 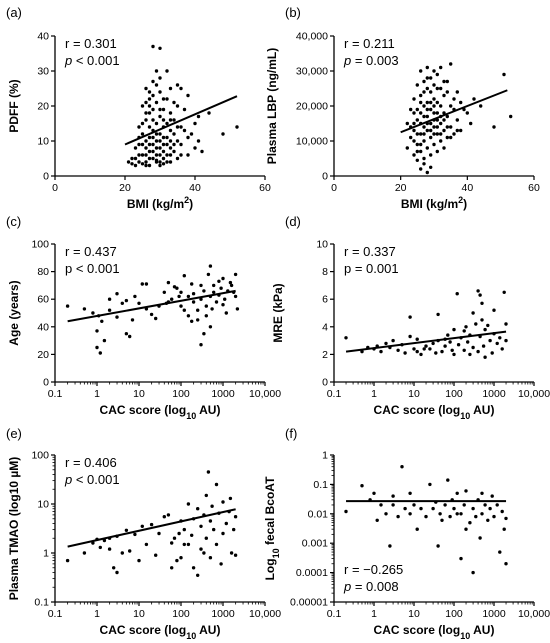 What do you see at coordinates (272, 106) in the screenshot?
I see `y-axis-label: Plasma LBP (ng/mL)` at bounding box center [272, 106].